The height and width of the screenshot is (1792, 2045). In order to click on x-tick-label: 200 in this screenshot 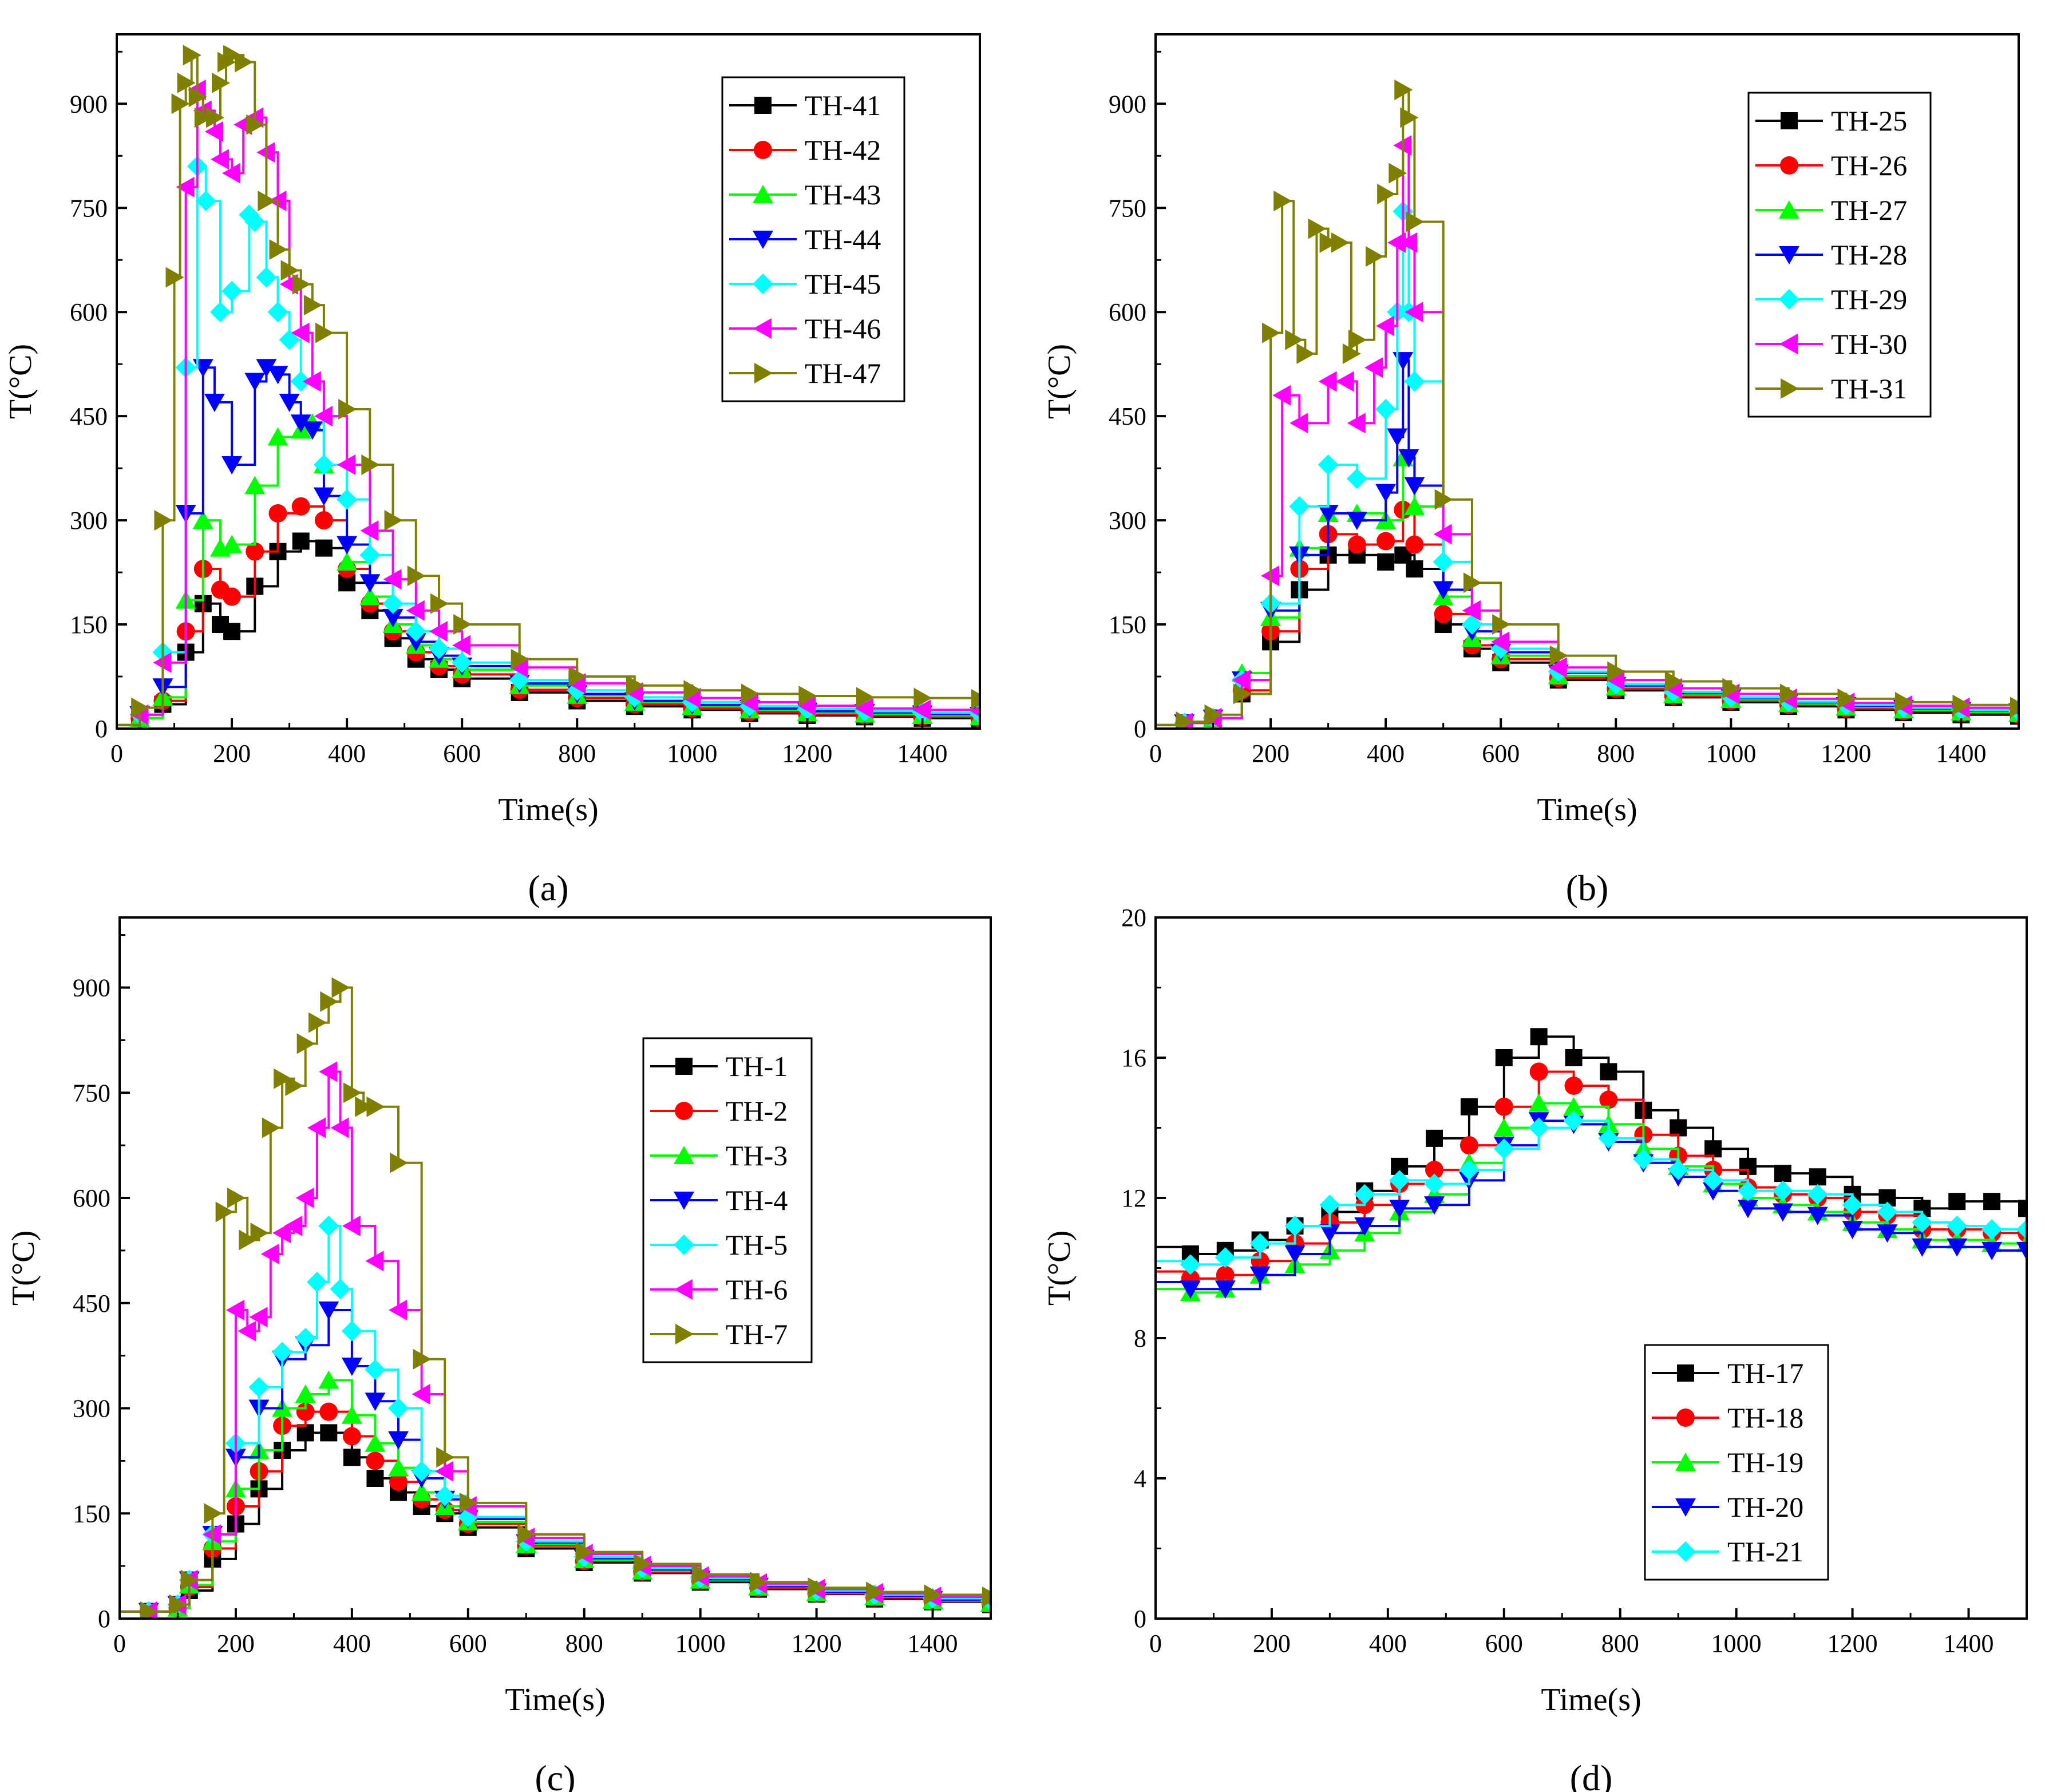, I will do `click(1271, 753)`.